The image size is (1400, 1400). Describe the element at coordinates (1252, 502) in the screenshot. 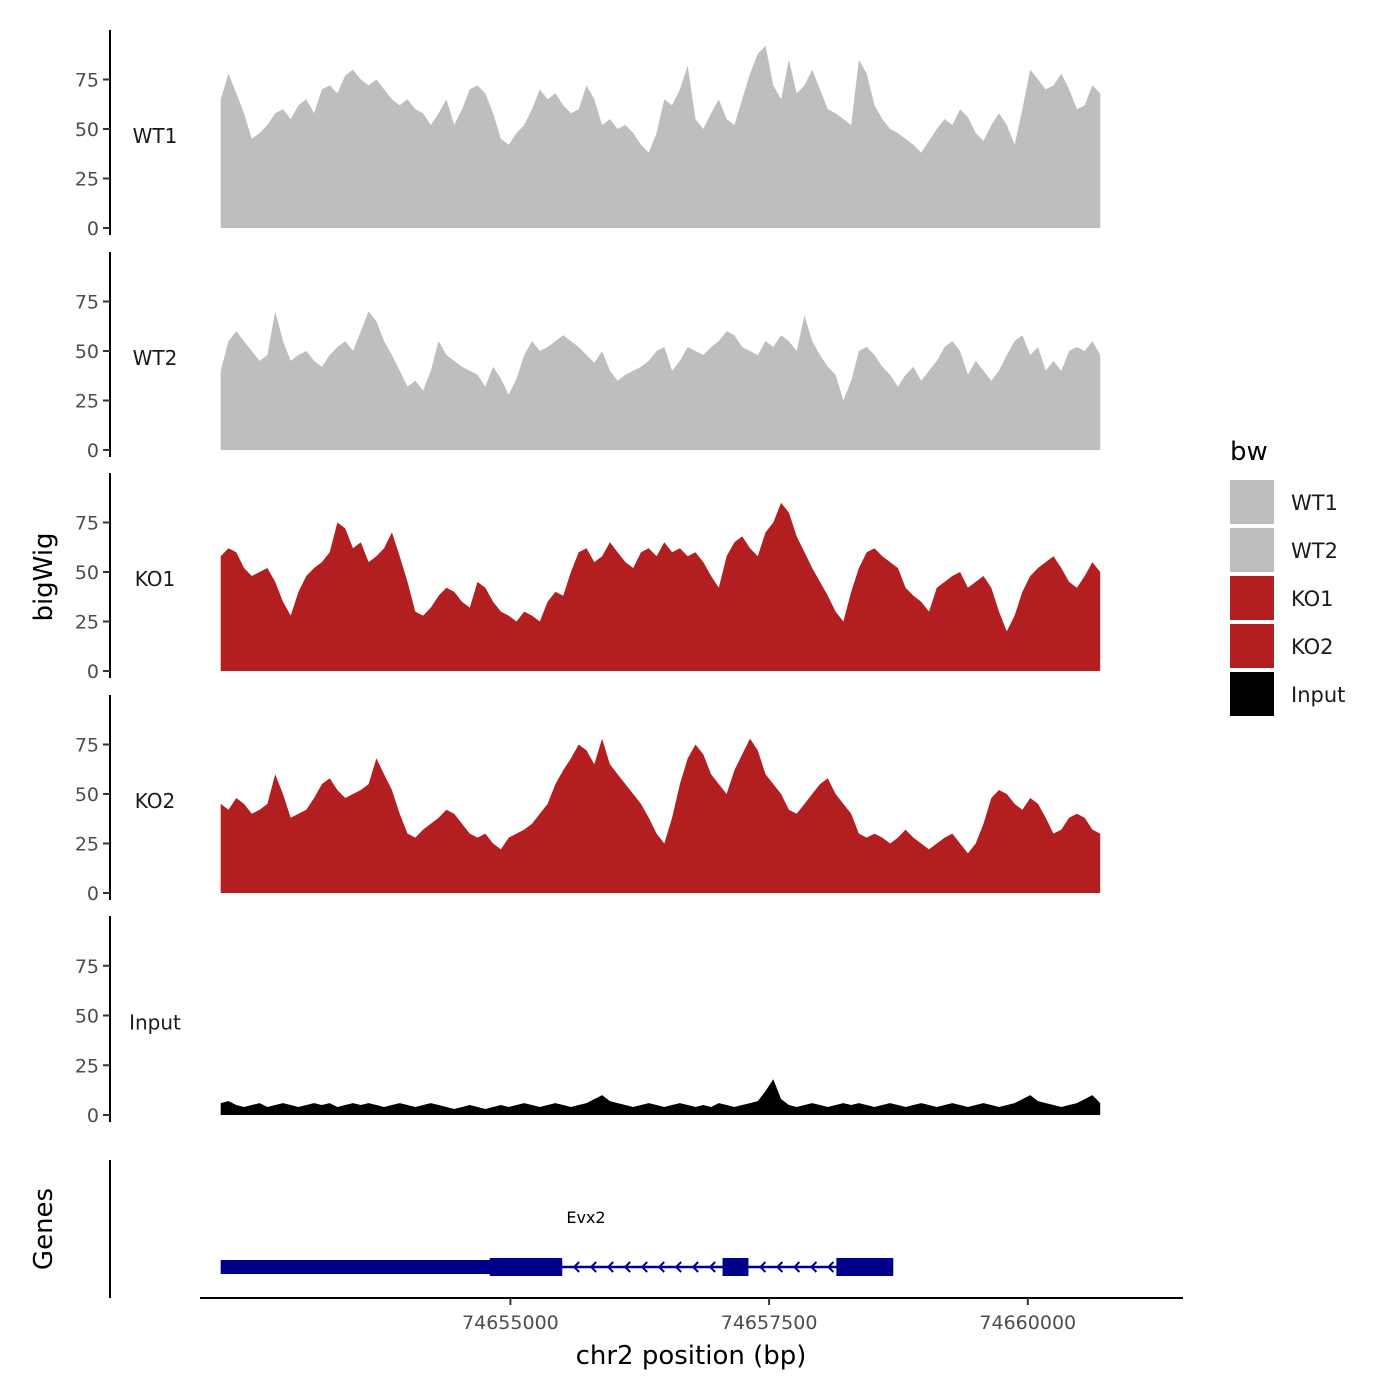

I see `legend-swatch-wt1` at that location.